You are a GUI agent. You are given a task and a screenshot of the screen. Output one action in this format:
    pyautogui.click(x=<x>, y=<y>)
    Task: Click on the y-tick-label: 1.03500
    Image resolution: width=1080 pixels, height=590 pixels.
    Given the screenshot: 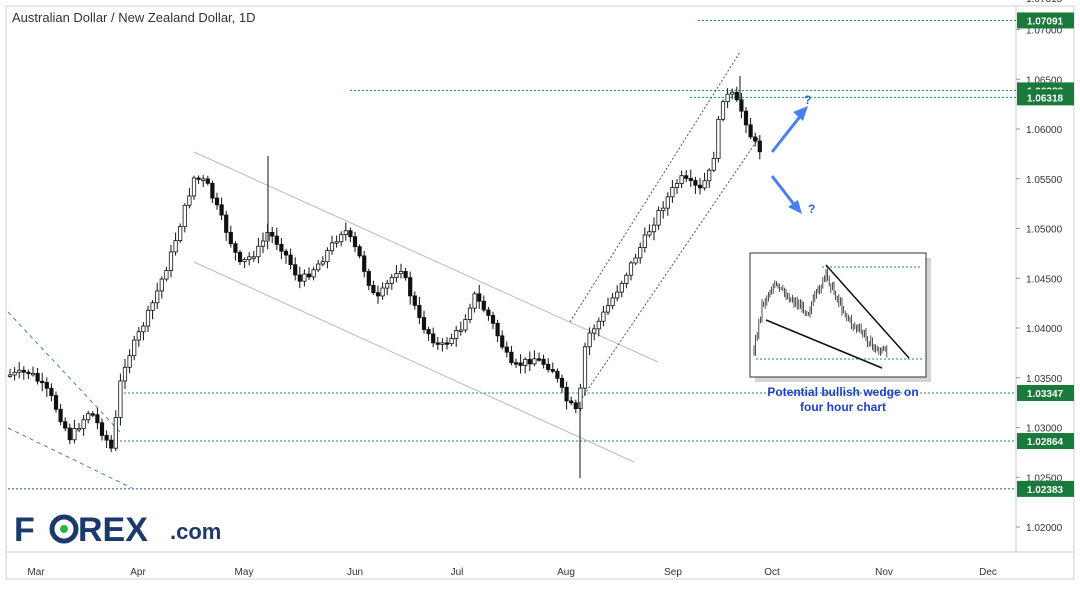 What is the action you would take?
    pyautogui.click(x=1044, y=379)
    